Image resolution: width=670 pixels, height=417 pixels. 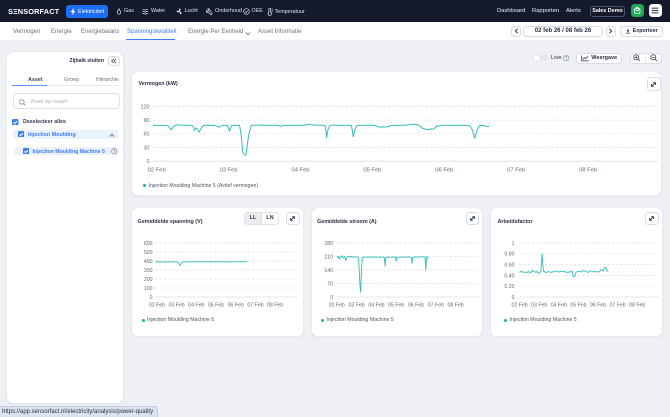 I want to click on svg-text: 500, so click(x=148, y=253).